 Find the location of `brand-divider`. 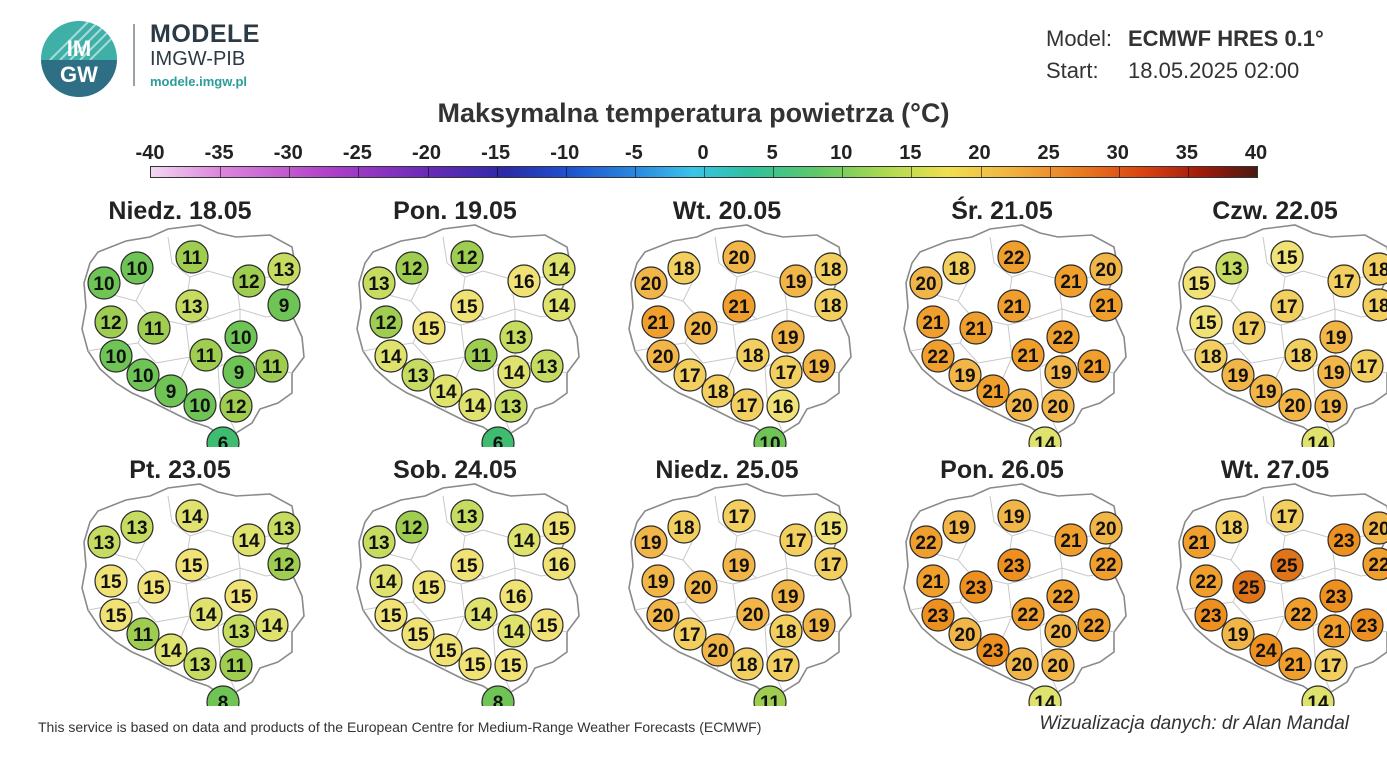

brand-divider is located at coordinates (134, 55).